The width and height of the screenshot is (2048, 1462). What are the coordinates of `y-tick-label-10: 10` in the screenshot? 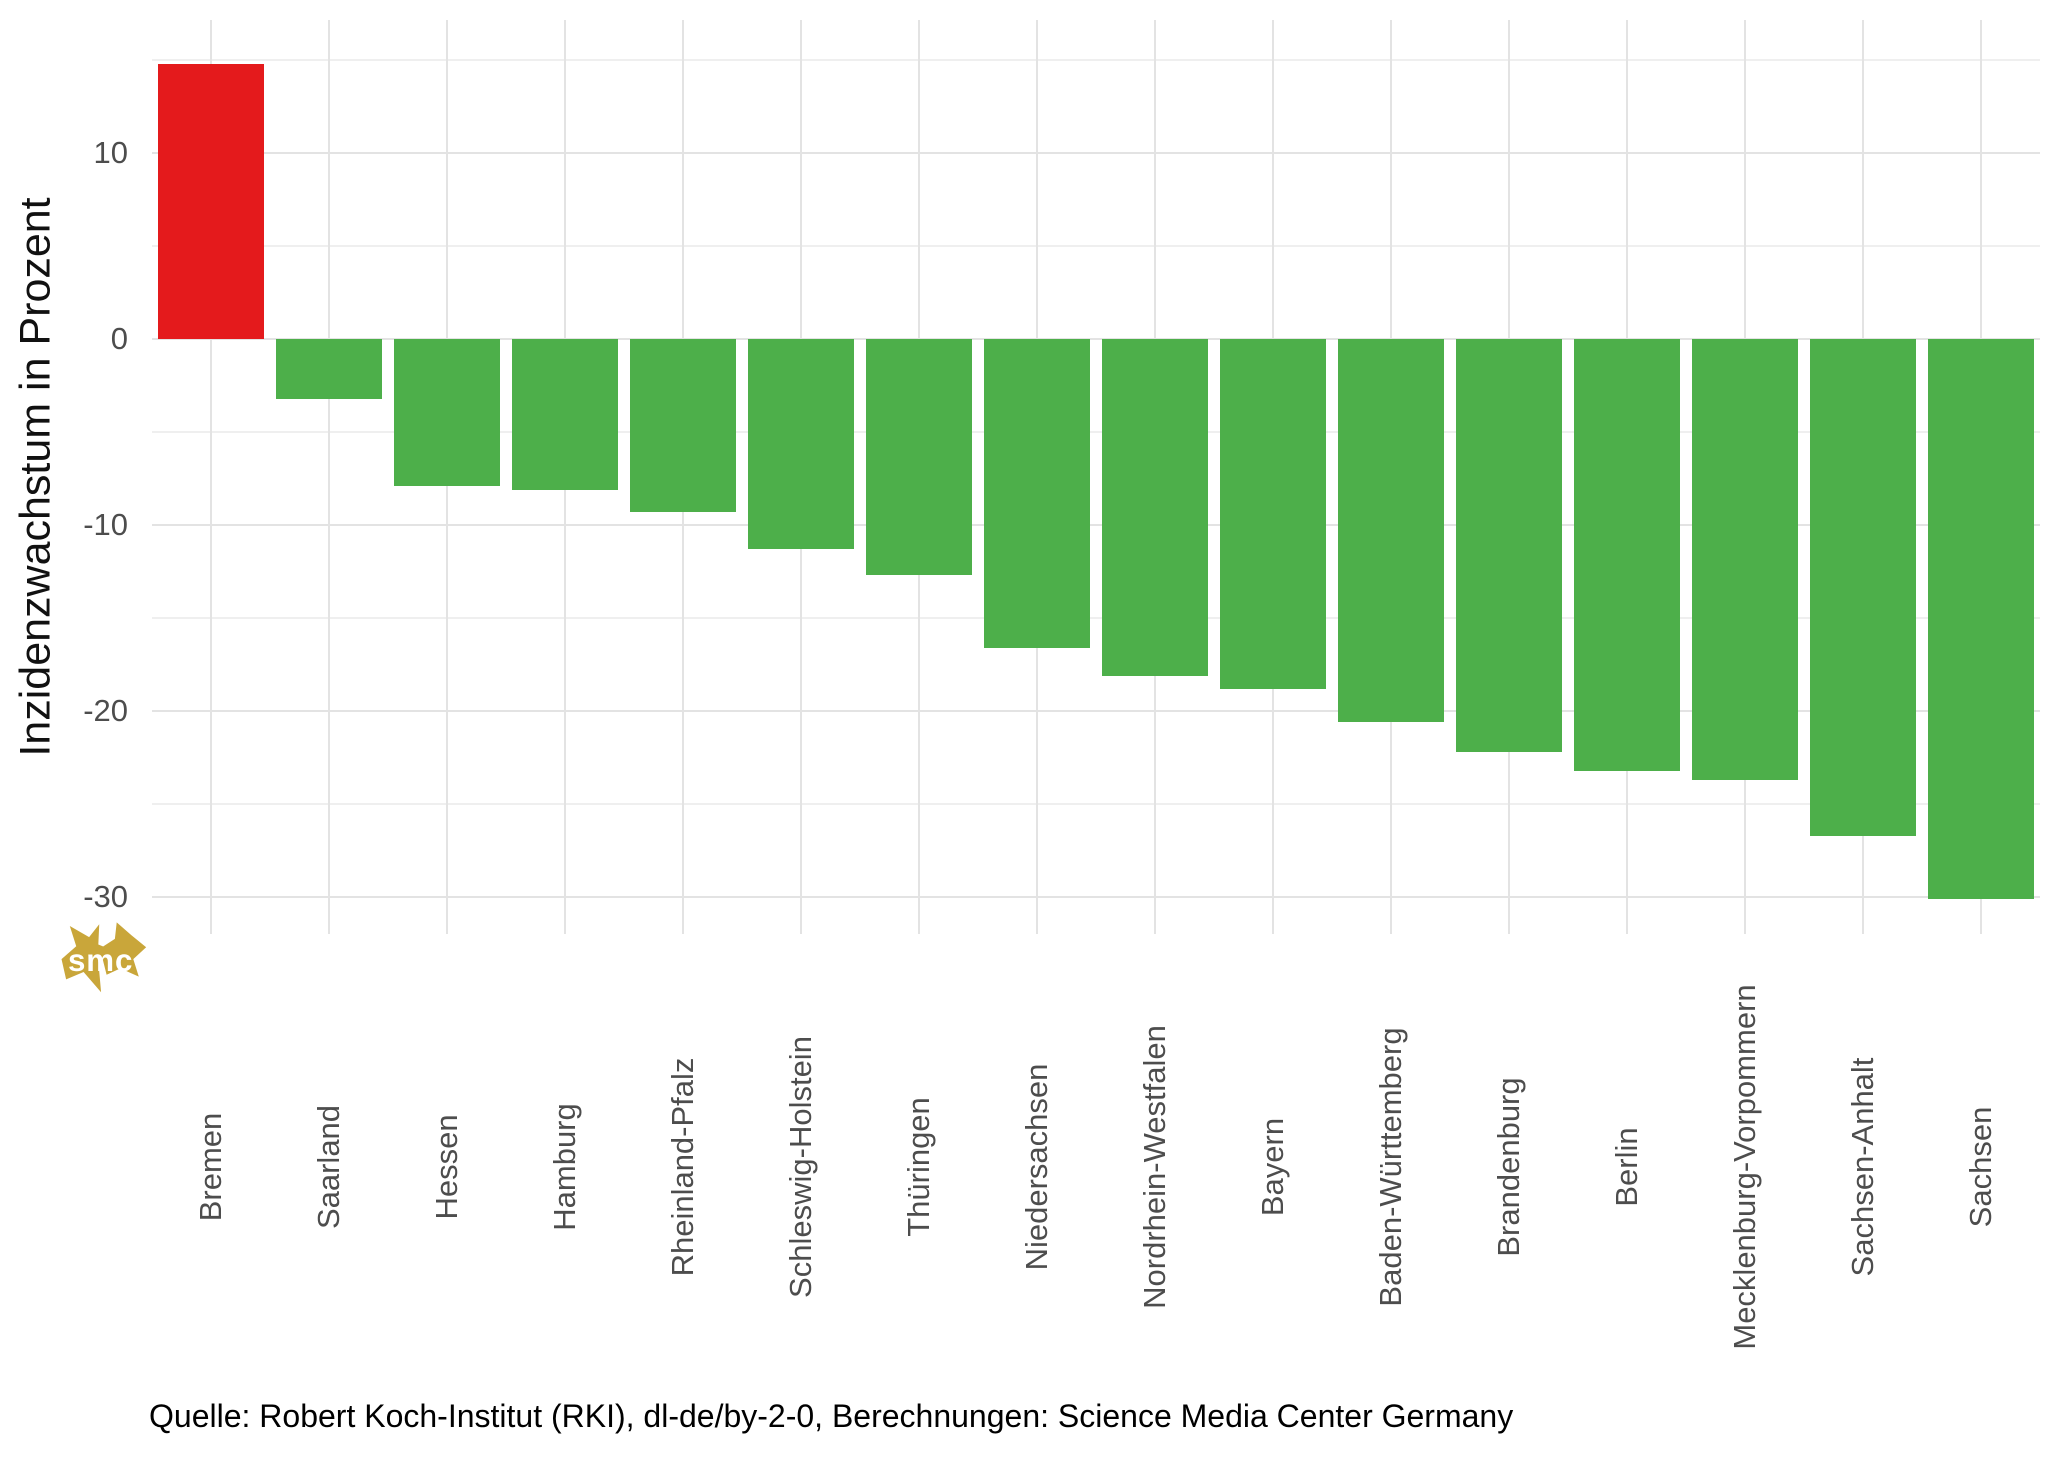 It's located at (110, 152).